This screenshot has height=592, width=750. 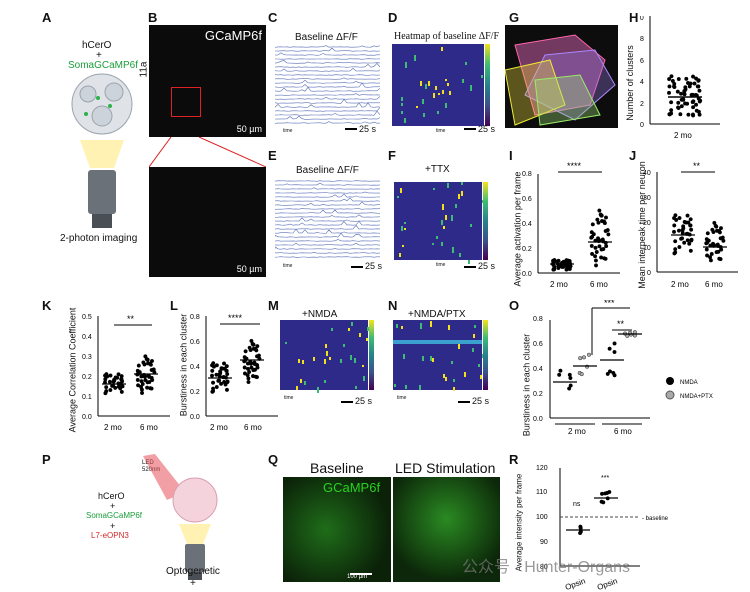 What do you see at coordinates (647, 248) in the screenshot?
I see `svg-text: 10` at bounding box center [647, 248].